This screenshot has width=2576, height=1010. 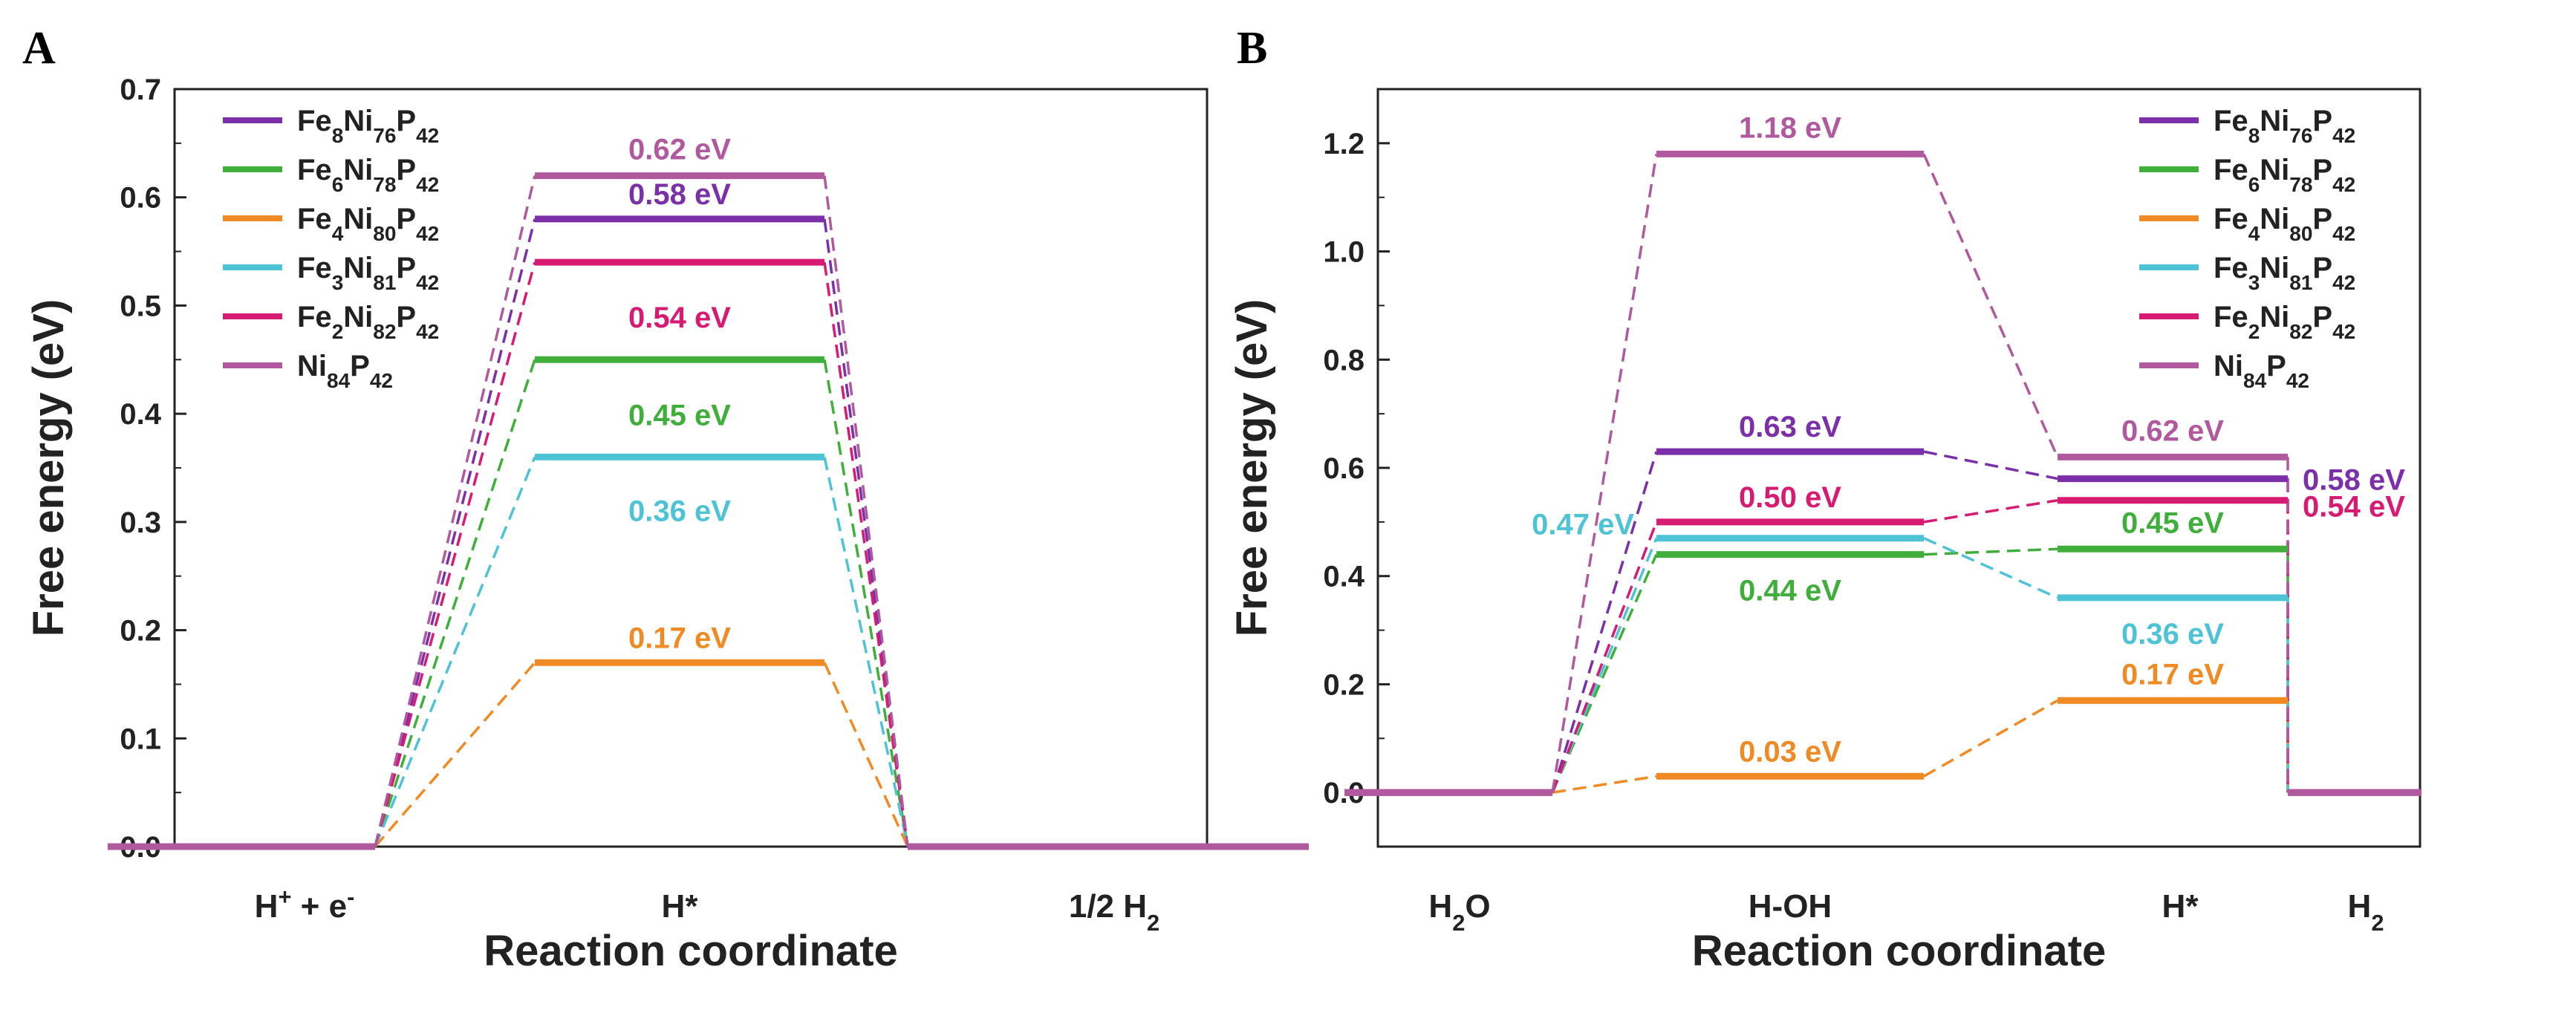 I want to click on y-tick-label: 1.2, so click(x=1344, y=144).